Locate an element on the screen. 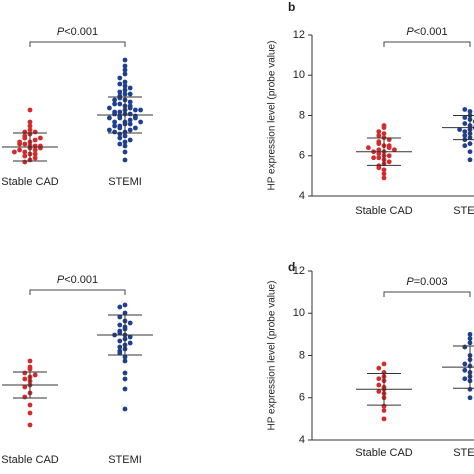  y-tick-label: 6 is located at coordinates (302, 156).